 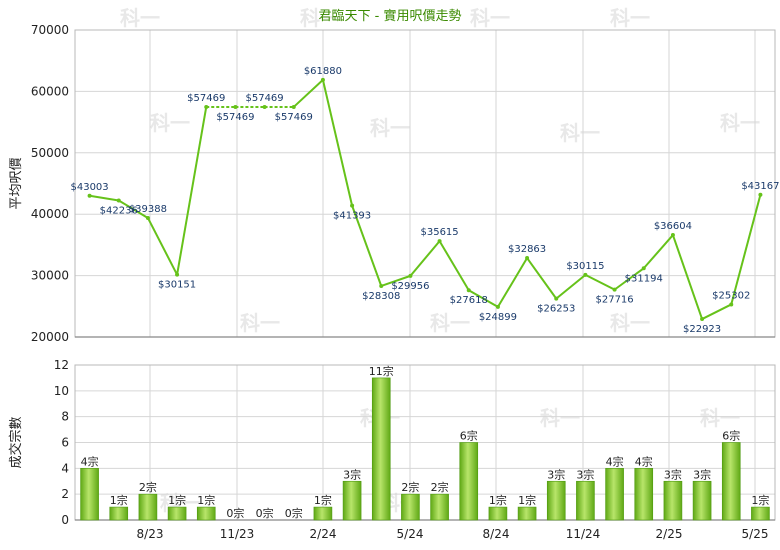 I want to click on bar-label: 11宗, so click(x=381, y=371).